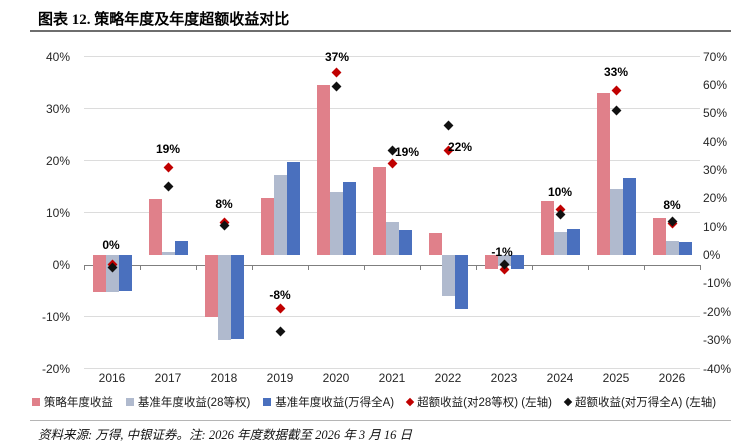 The width and height of the screenshot is (748, 442). Describe the element at coordinates (336, 378) in the screenshot. I see `x-axis-label: 2020` at that location.